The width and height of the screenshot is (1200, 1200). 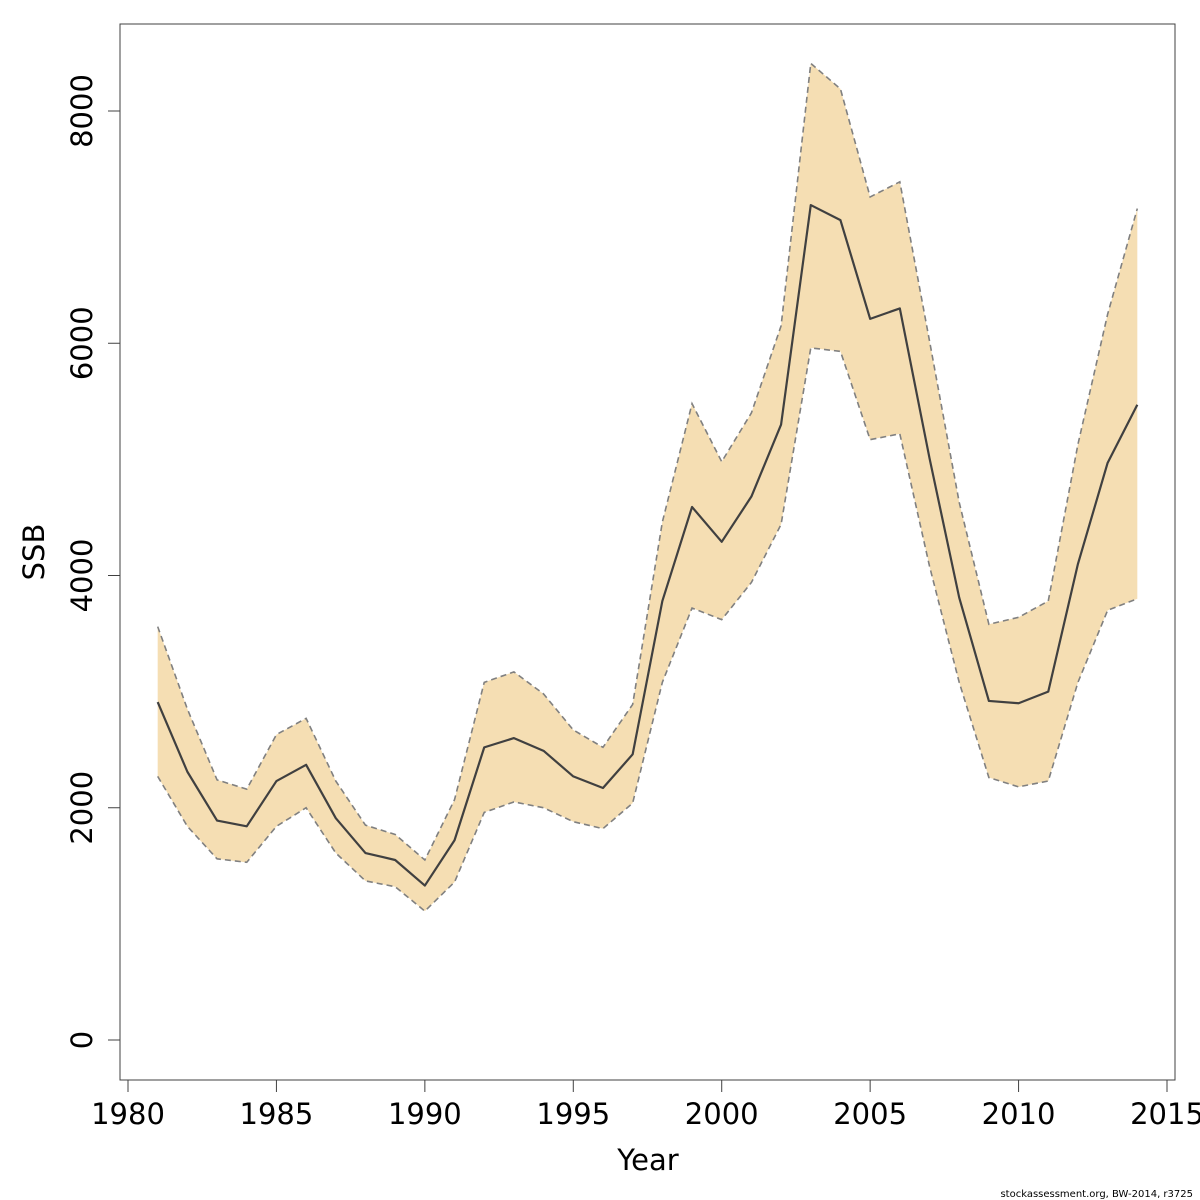 I want to click on x-axis-title: Year, so click(x=647, y=1160).